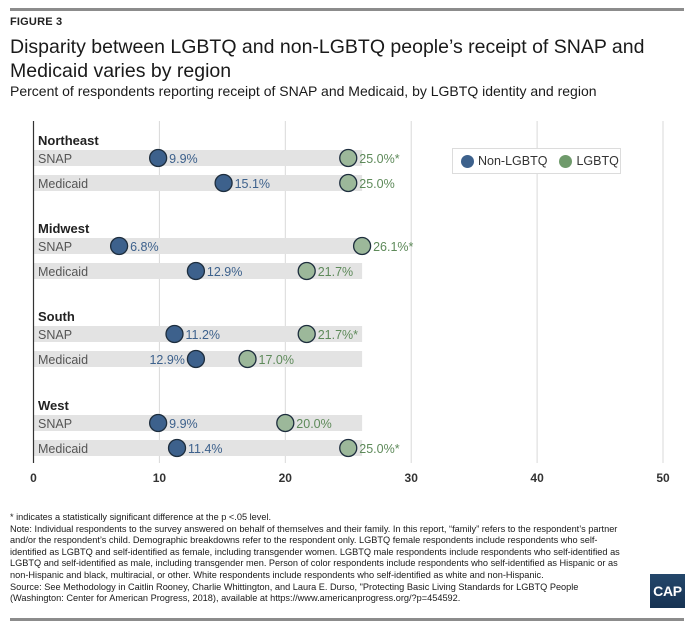 This screenshot has width=694, height=629. I want to click on cap-logo: CAP, so click(667, 591).